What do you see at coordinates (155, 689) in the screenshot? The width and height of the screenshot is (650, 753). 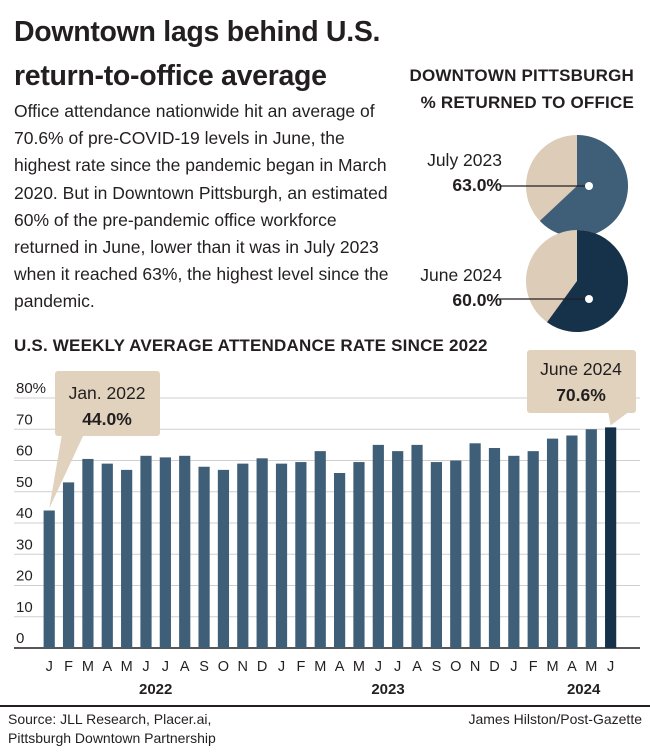 I see `year-label: 2022` at bounding box center [155, 689].